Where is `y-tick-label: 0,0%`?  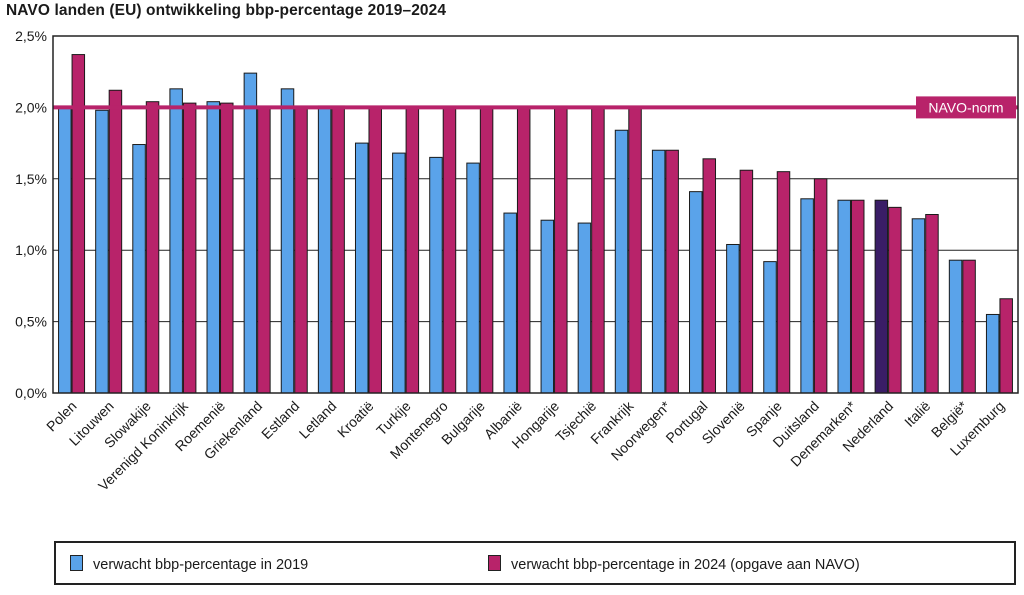
y-tick-label: 0,0% is located at coordinates (31, 393).